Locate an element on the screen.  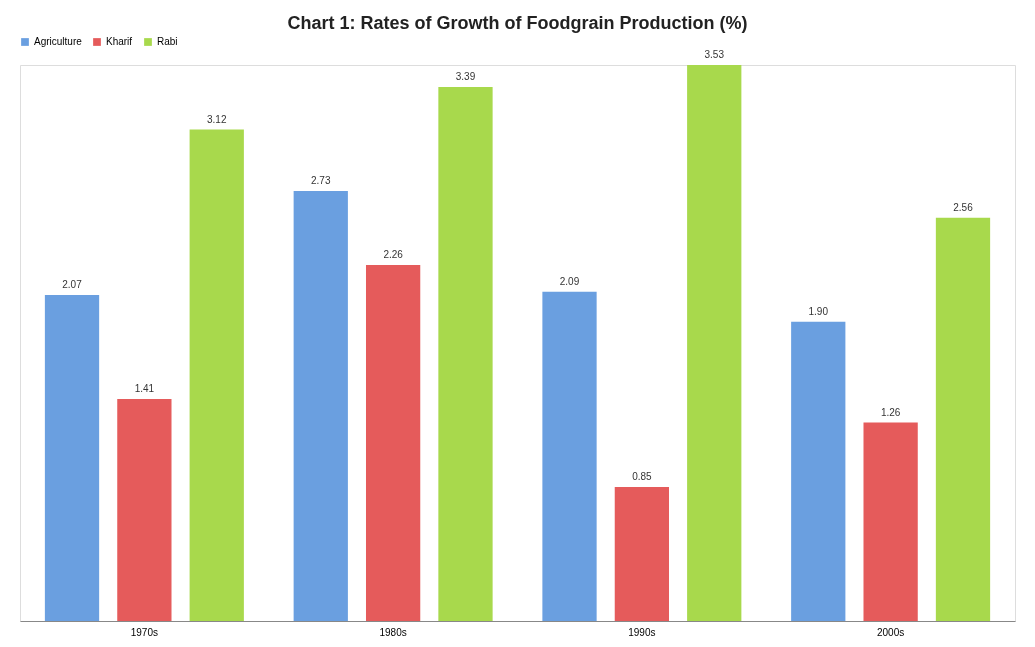
data-label: 2.26 is located at coordinates (393, 255).